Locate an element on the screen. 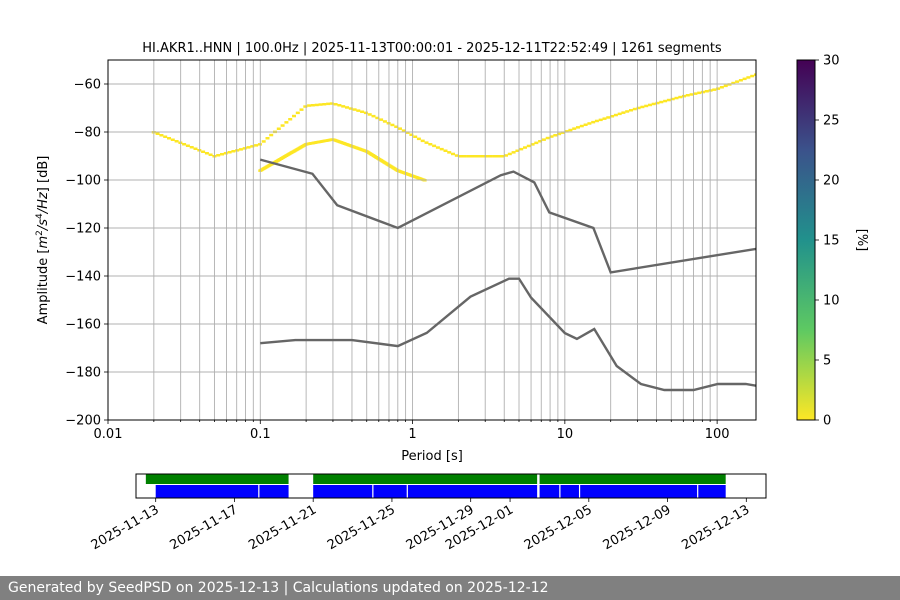  colorbar: 0 5 10 15 20 25 30 [%] is located at coordinates (832, 241).